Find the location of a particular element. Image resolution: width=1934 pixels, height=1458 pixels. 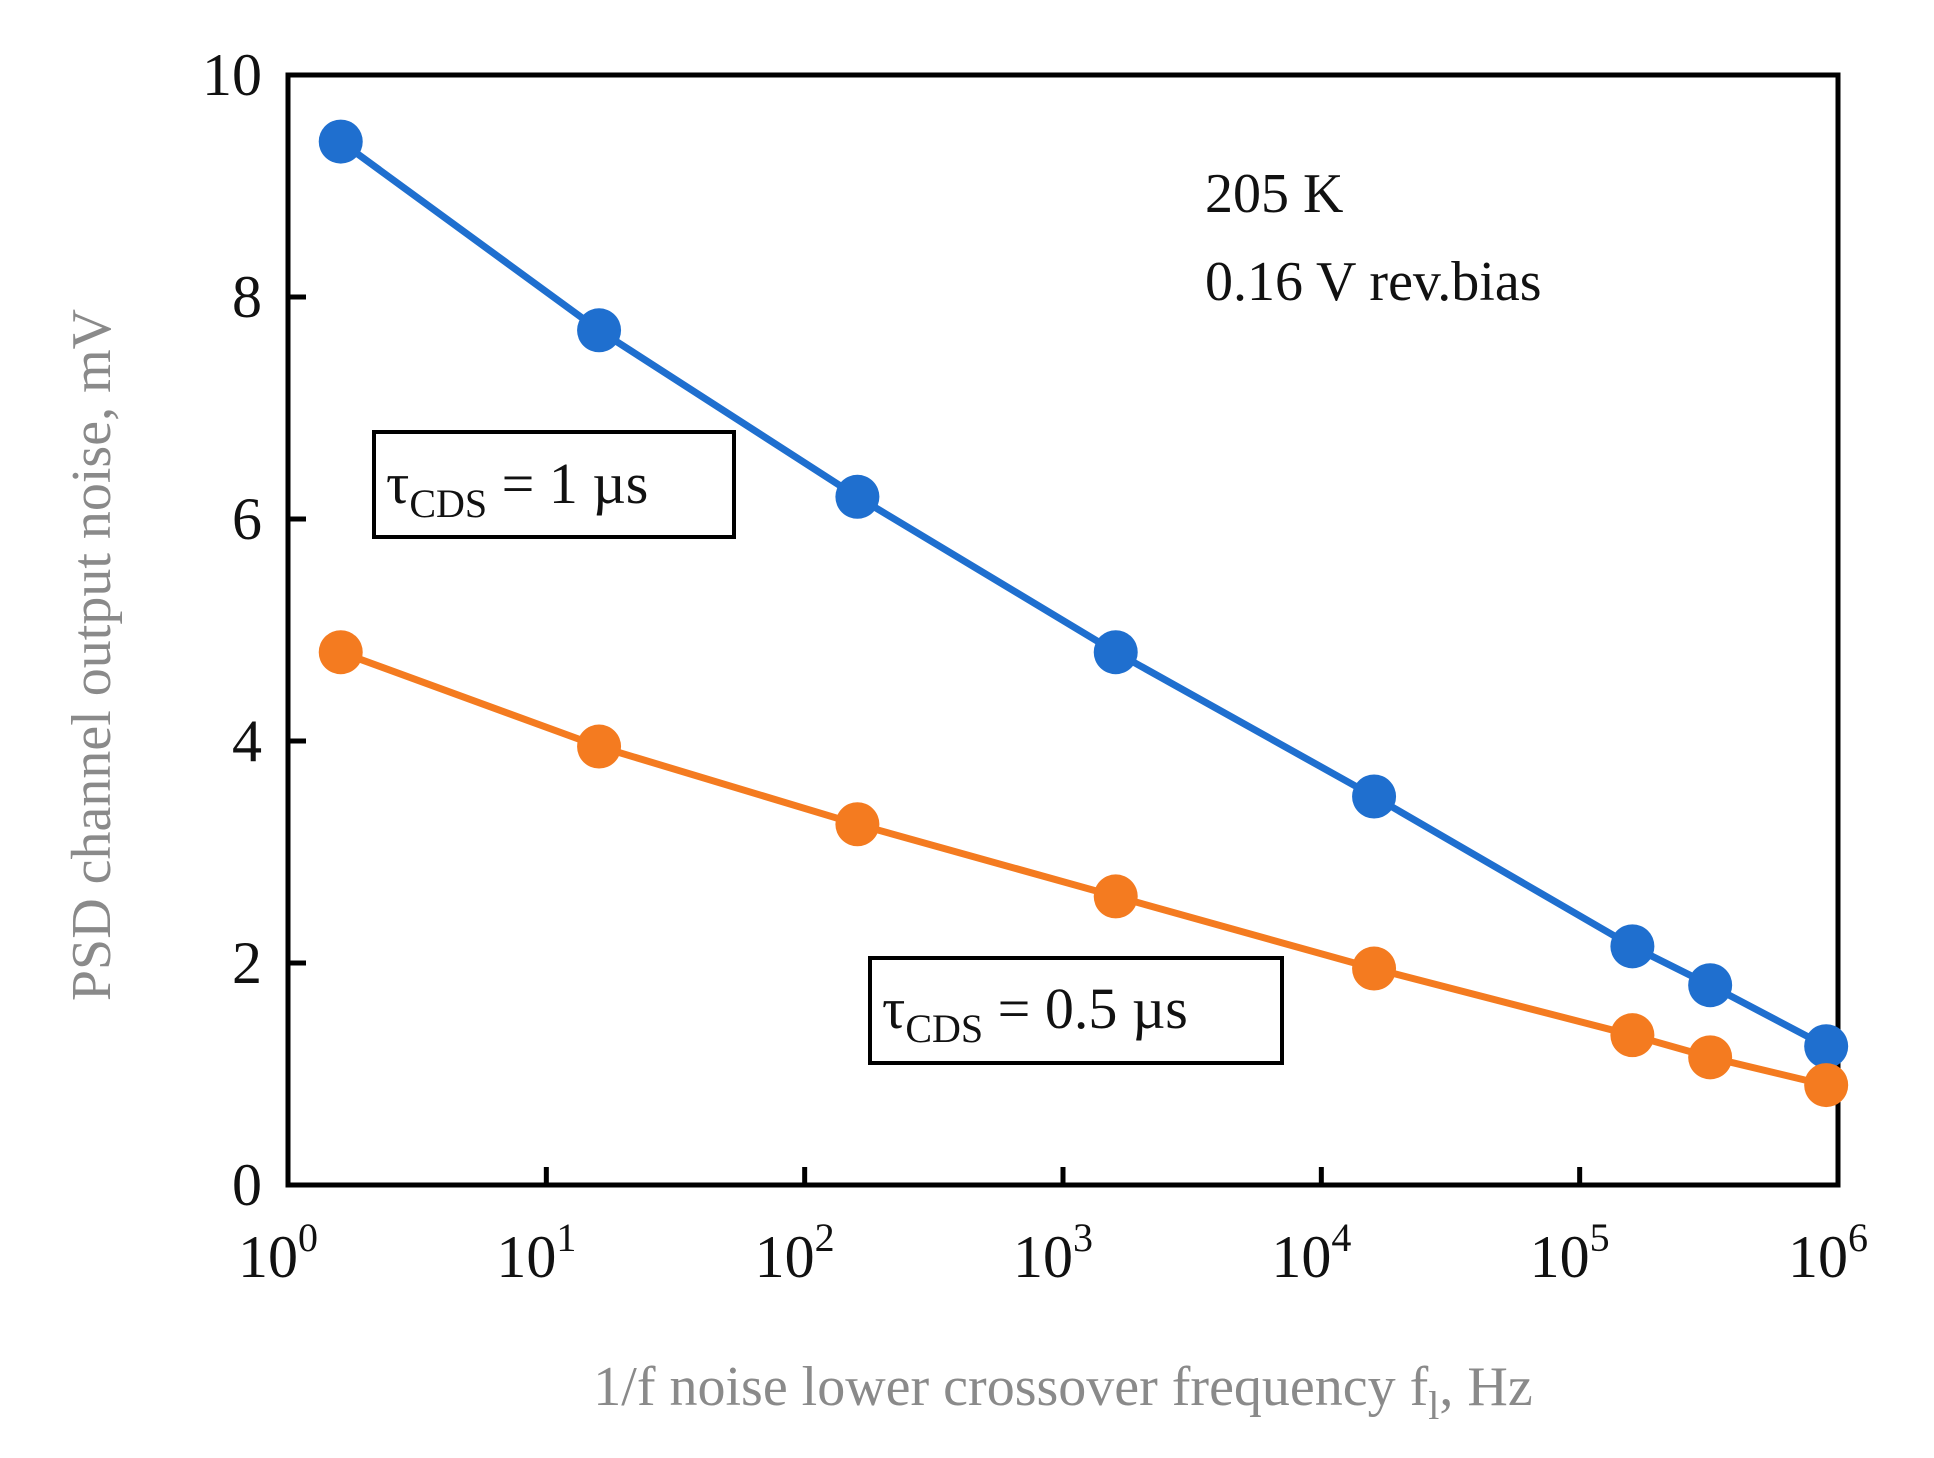

x-tick-exponent: 0 is located at coordinates (308, 1237).